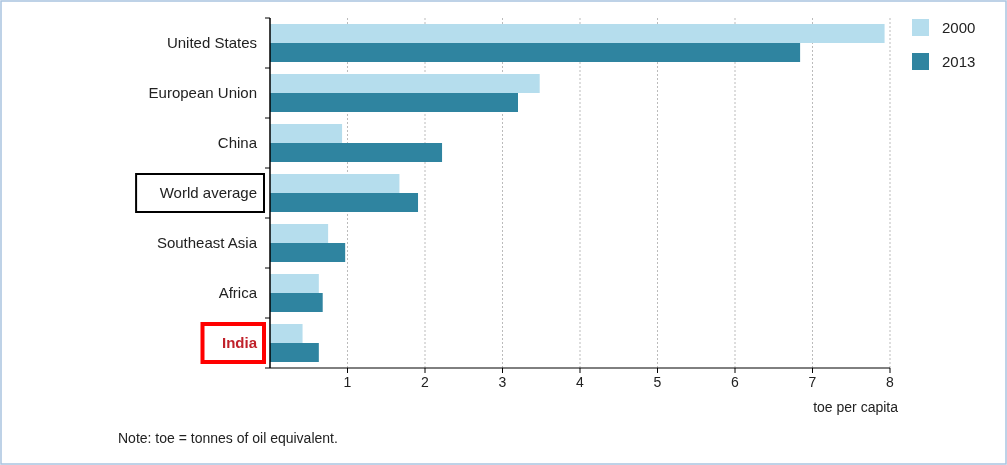 This screenshot has height=465, width=1007. What do you see at coordinates (347, 382) in the screenshot?
I see `x-tick-label: 1` at bounding box center [347, 382].